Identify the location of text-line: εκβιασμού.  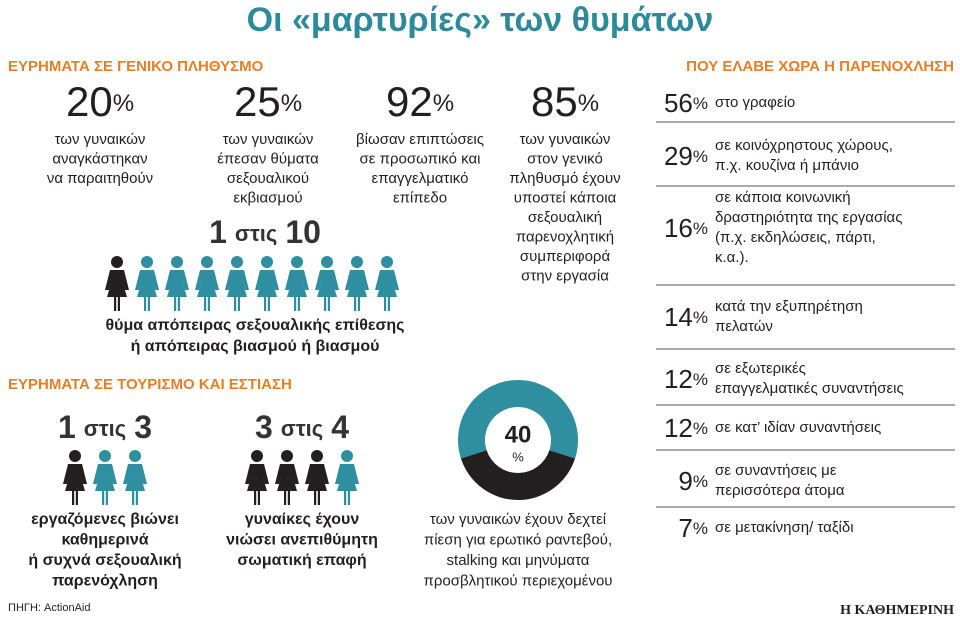
(267, 197).